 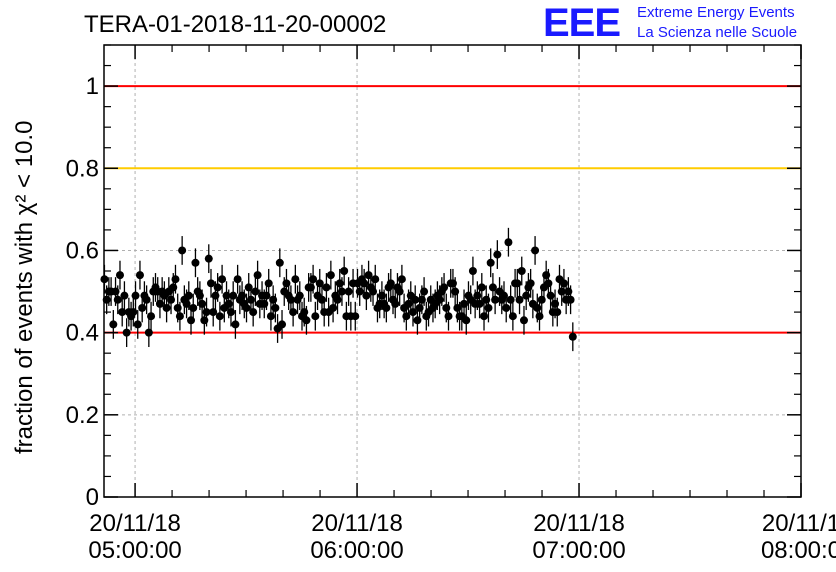 What do you see at coordinates (82, 250) in the screenshot?
I see `y-tick-label: 0.6` at bounding box center [82, 250].